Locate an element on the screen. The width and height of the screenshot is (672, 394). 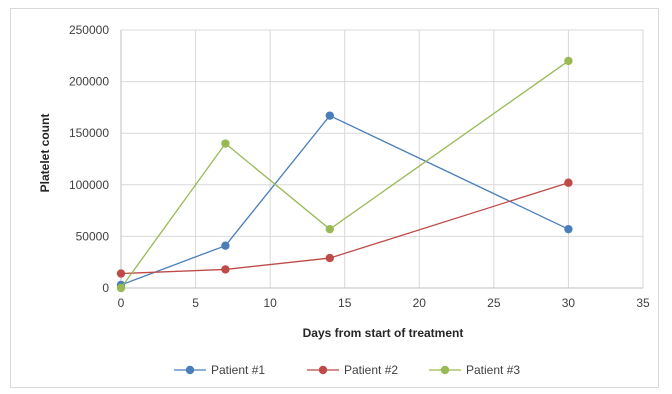
legend-label: Patient #2 is located at coordinates (371, 370).